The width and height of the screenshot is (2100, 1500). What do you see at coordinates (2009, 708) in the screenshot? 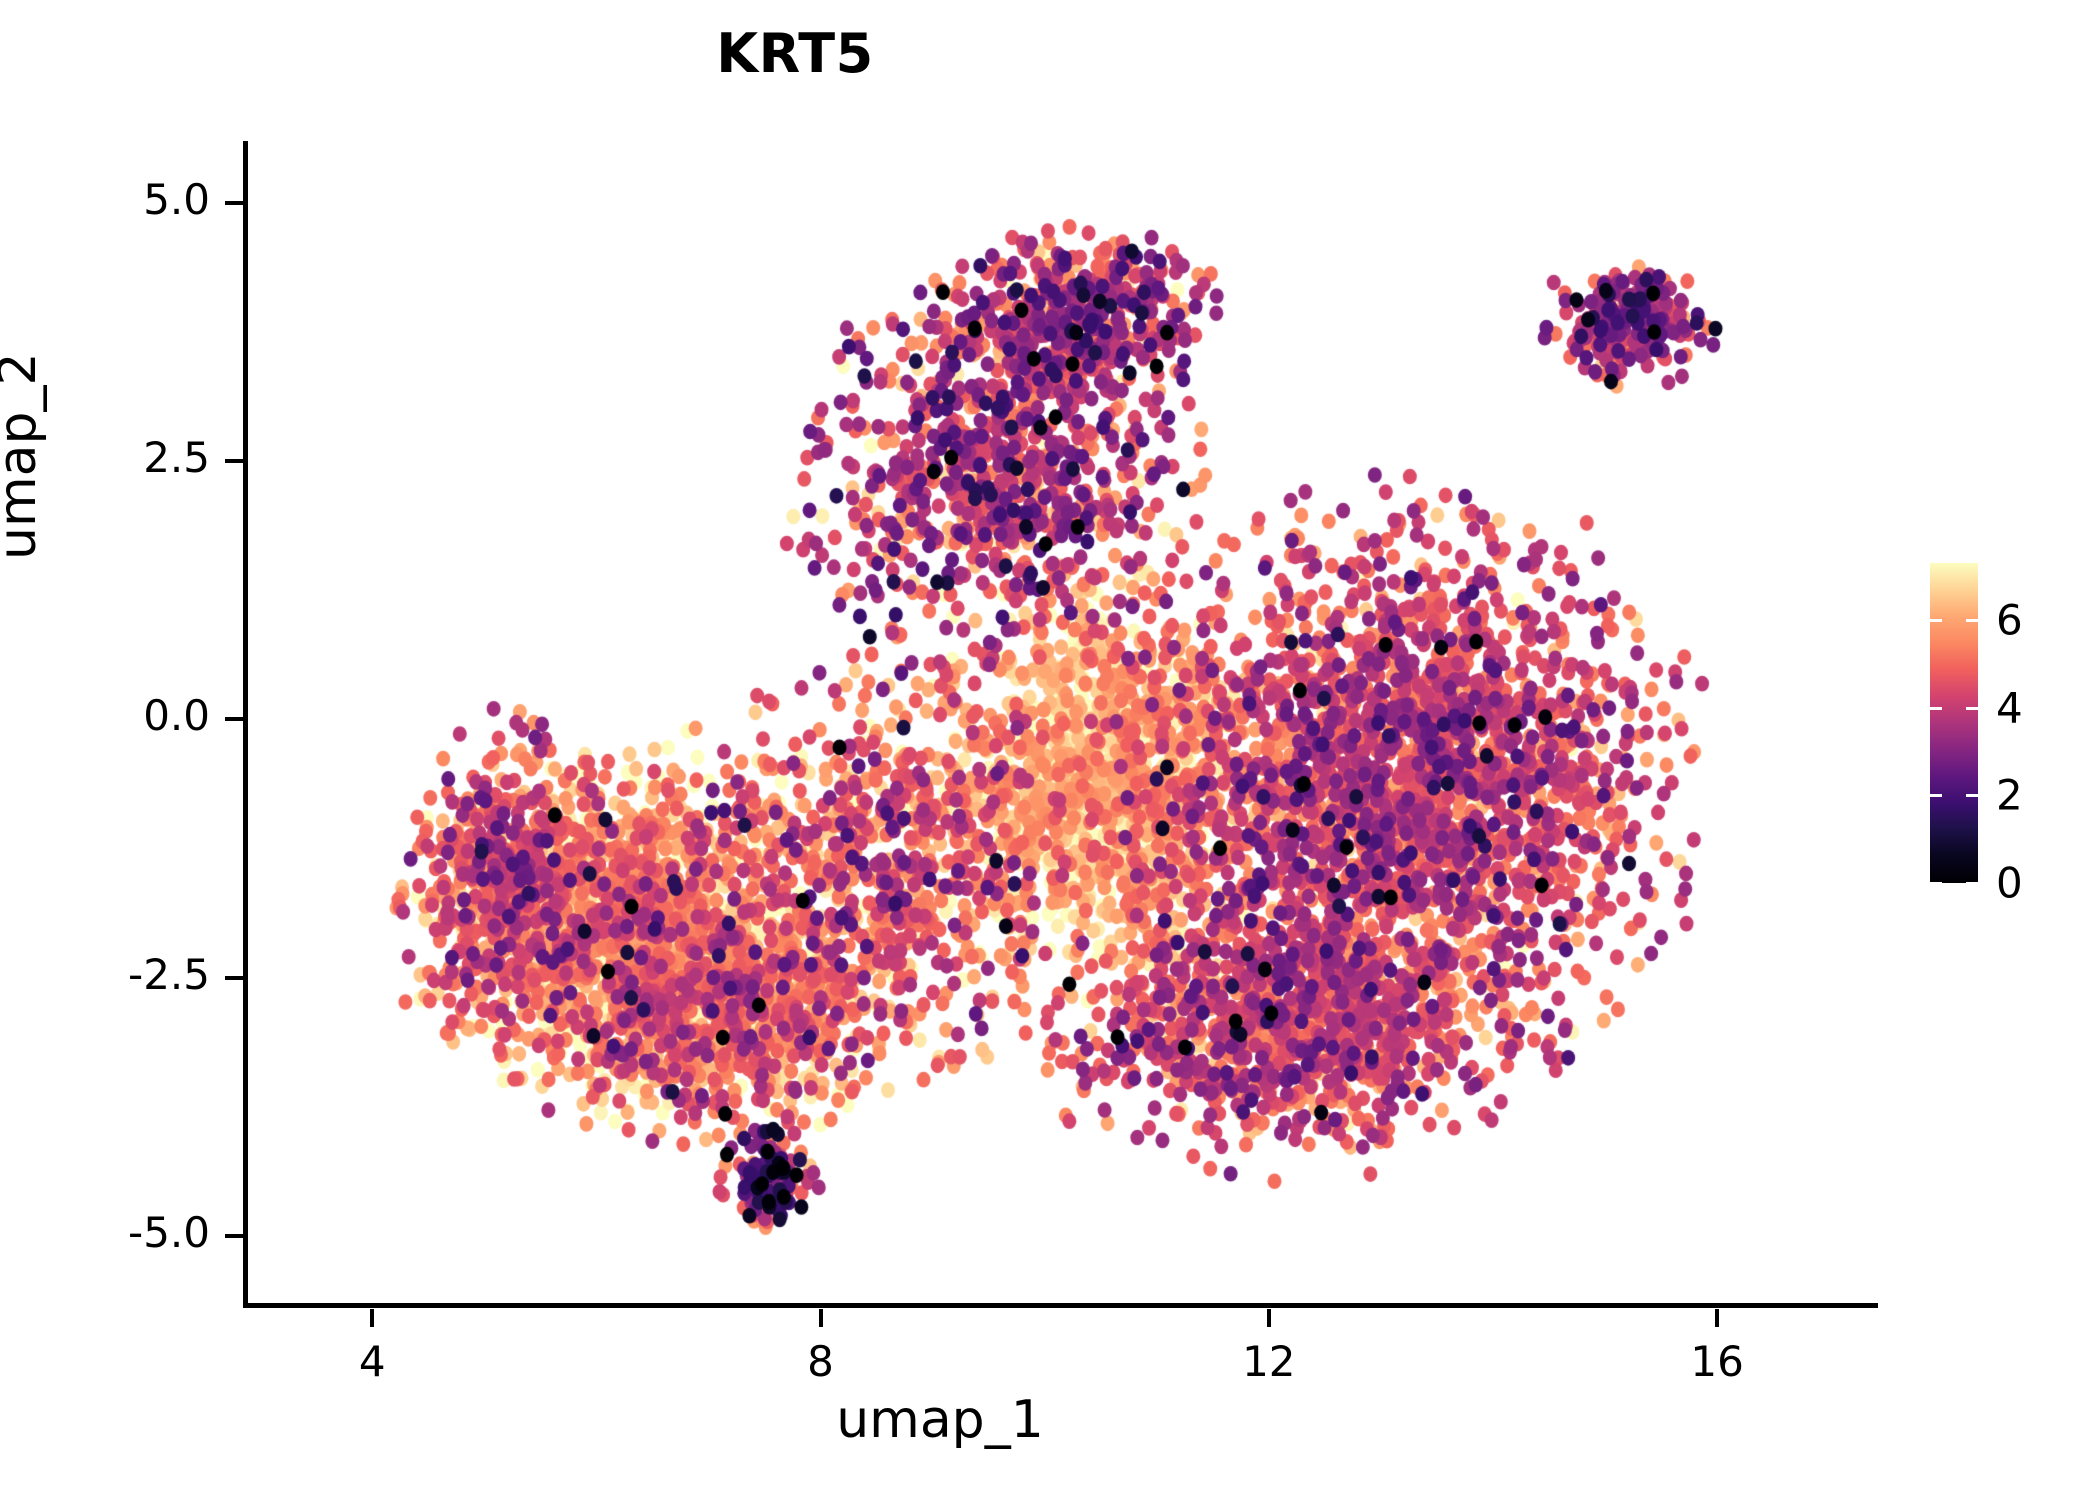
I see `colorbar-ticklabel: 4` at bounding box center [2009, 708].